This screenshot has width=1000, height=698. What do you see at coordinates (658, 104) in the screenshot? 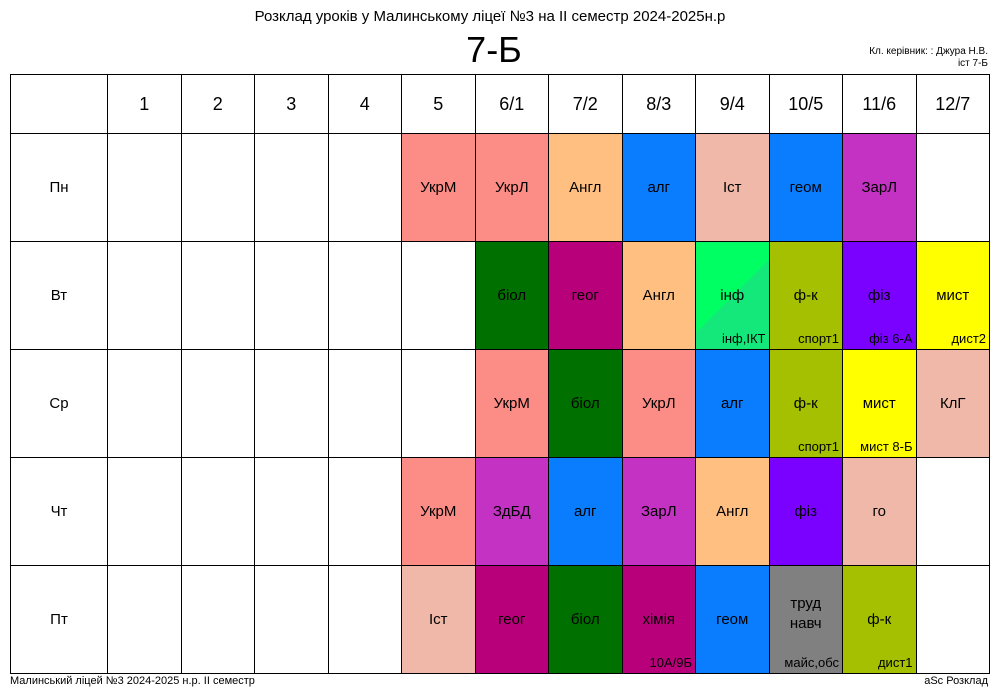
I see `period-header: 8/3` at bounding box center [658, 104].